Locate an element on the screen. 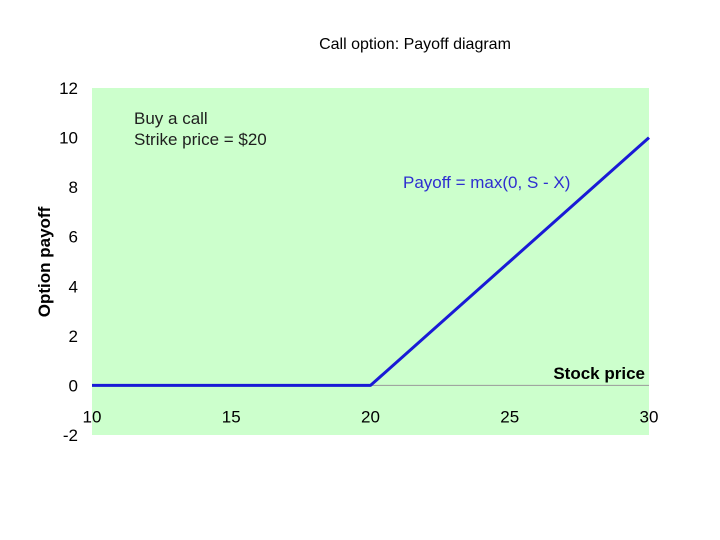 The height and width of the screenshot is (540, 720). x-tick-label: 25 is located at coordinates (509, 416).